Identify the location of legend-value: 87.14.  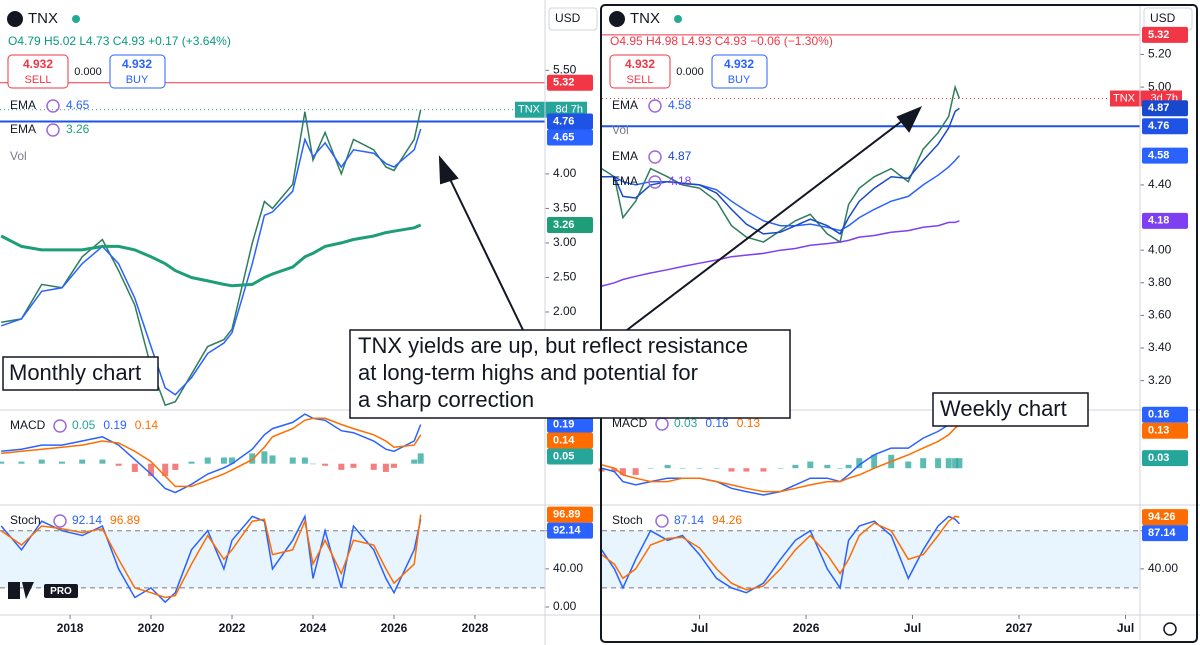
(689, 520).